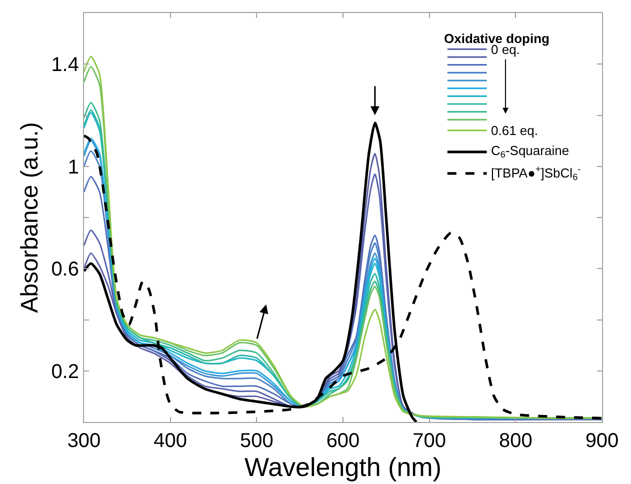 Image resolution: width=631 pixels, height=484 pixels. What do you see at coordinates (257, 441) in the screenshot?
I see `x-tick-label: 500` at bounding box center [257, 441].